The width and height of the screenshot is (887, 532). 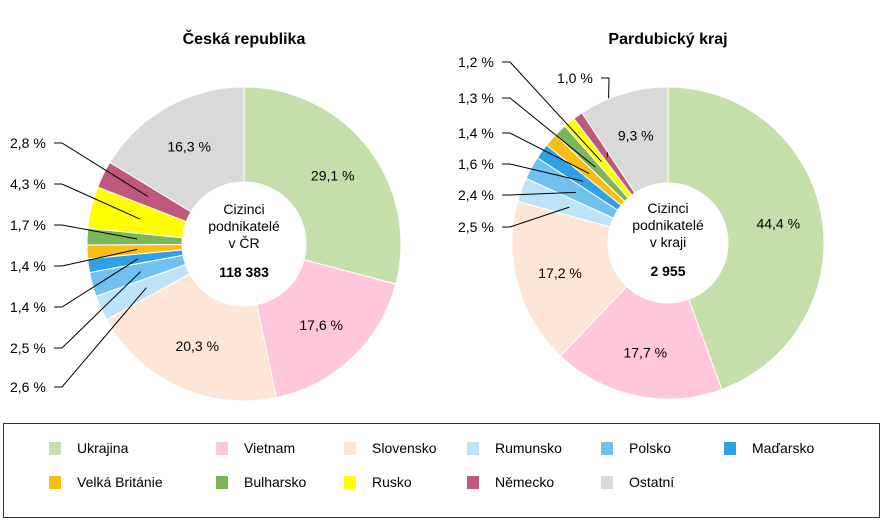 I want to click on data-label: 29,1 %, so click(x=333, y=176).